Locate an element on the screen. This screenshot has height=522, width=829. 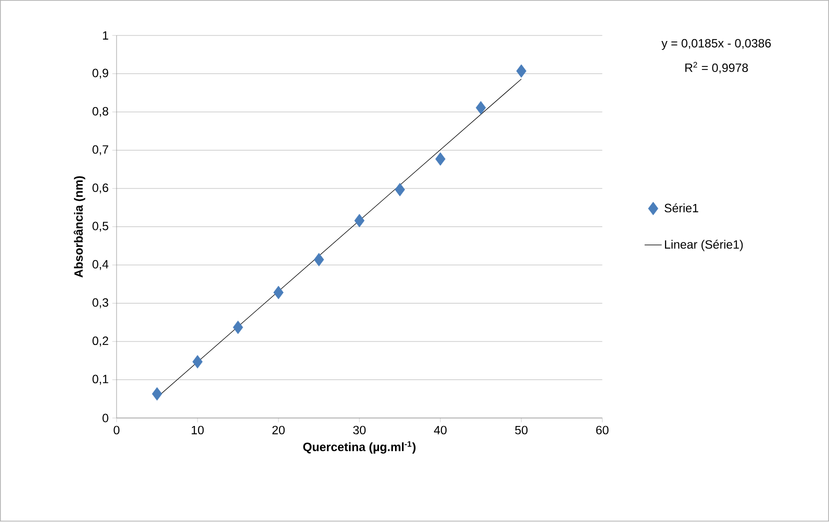
x-tick-label: 0 is located at coordinates (117, 430).